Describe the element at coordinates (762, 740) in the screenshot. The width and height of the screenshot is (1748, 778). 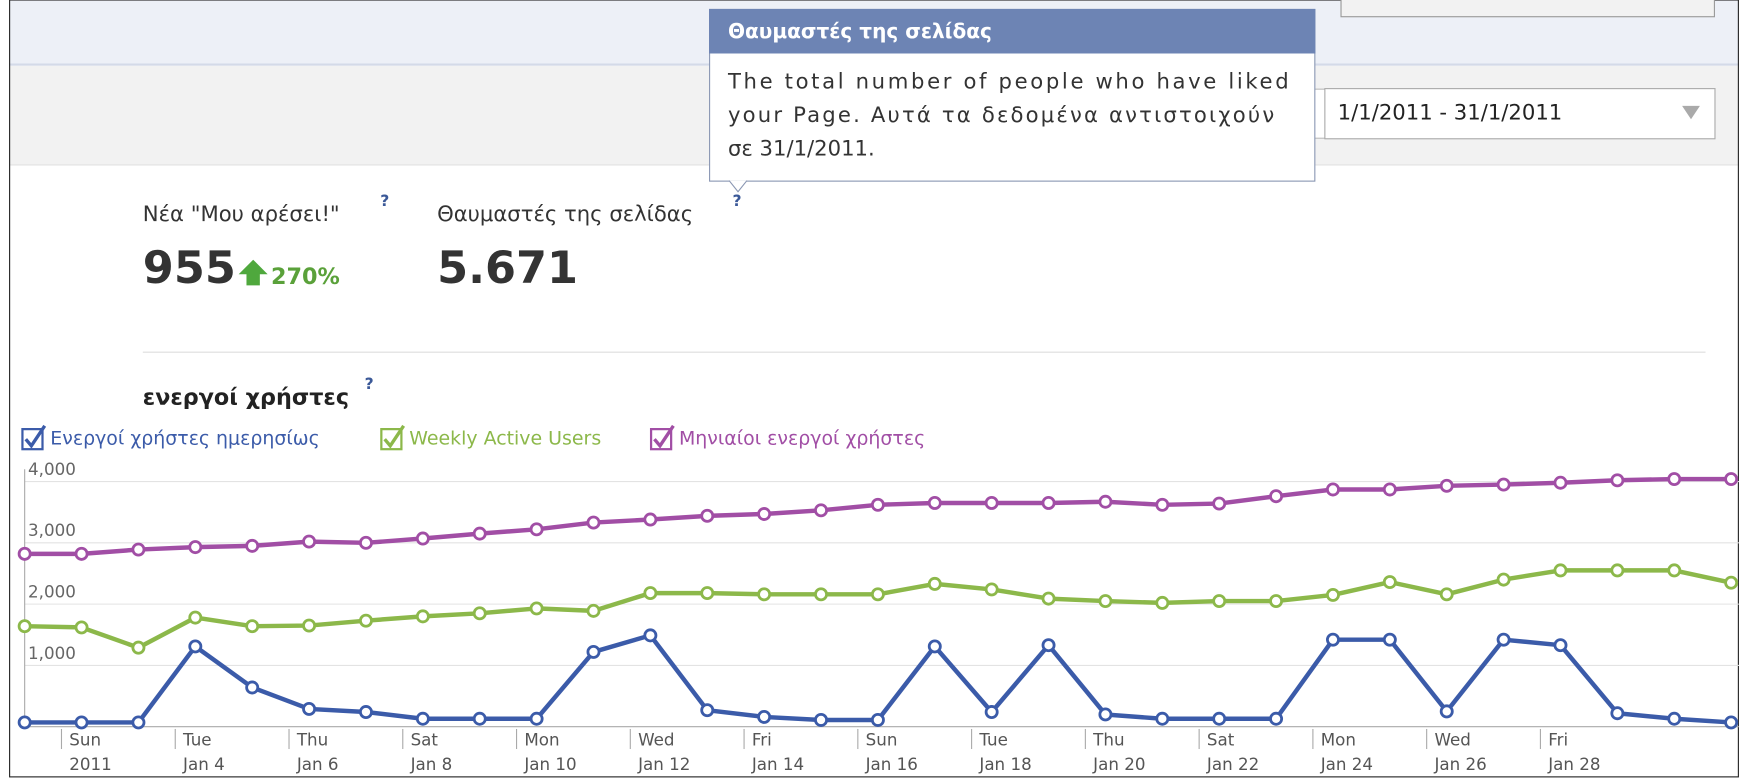
I see `x-tick-label: Fri` at that location.